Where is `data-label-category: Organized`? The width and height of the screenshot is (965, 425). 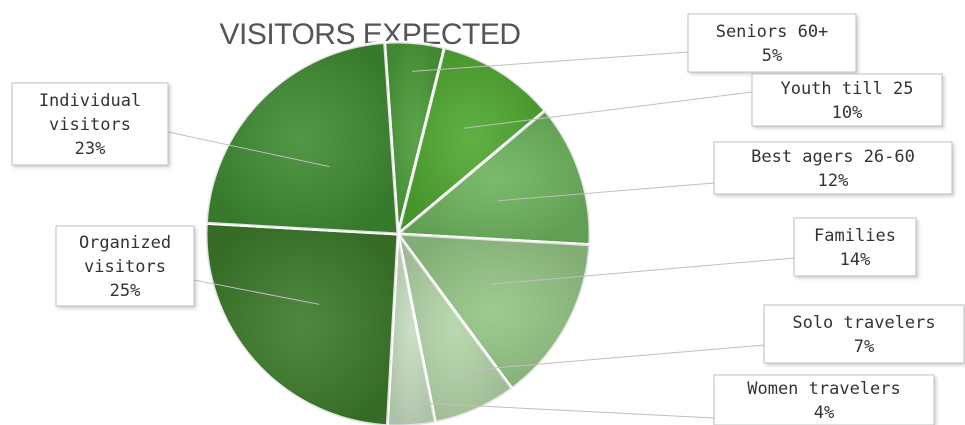
data-label-category: Organized is located at coordinates (125, 243).